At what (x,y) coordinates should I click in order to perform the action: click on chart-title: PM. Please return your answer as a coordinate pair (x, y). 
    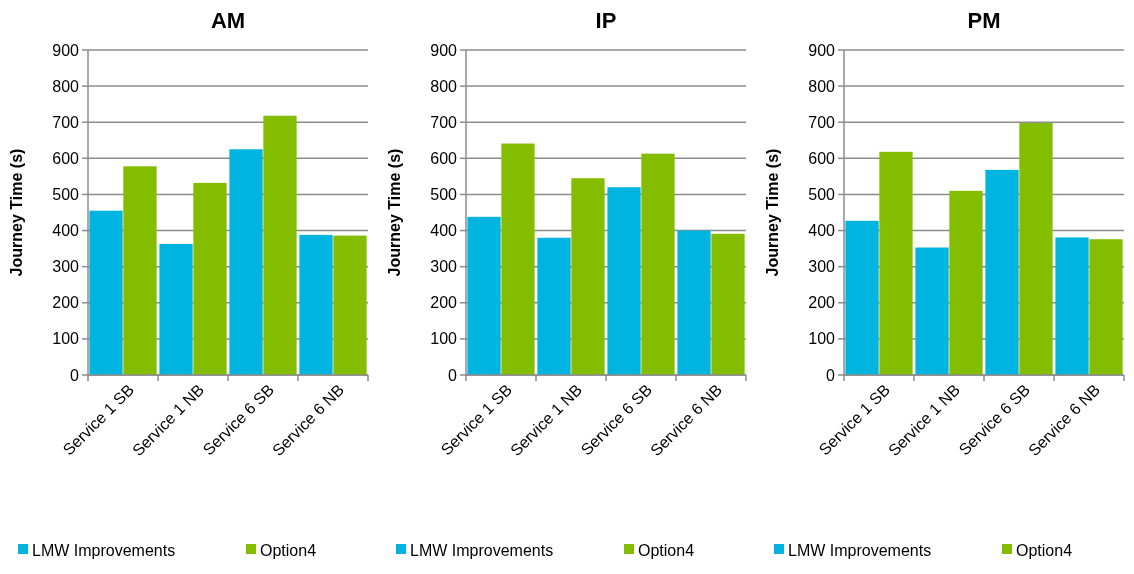
    Looking at the image, I should click on (984, 20).